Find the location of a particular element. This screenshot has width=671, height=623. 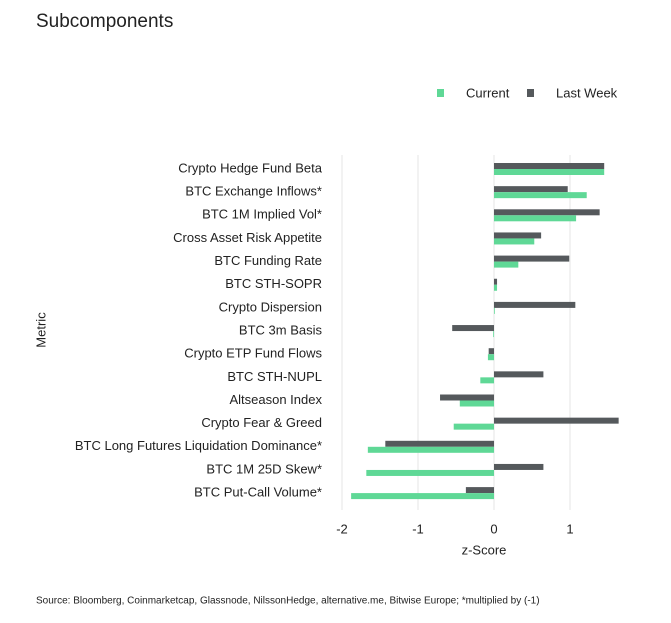

y-tick-label: BTC Exchange Inflows* is located at coordinates (253, 191).